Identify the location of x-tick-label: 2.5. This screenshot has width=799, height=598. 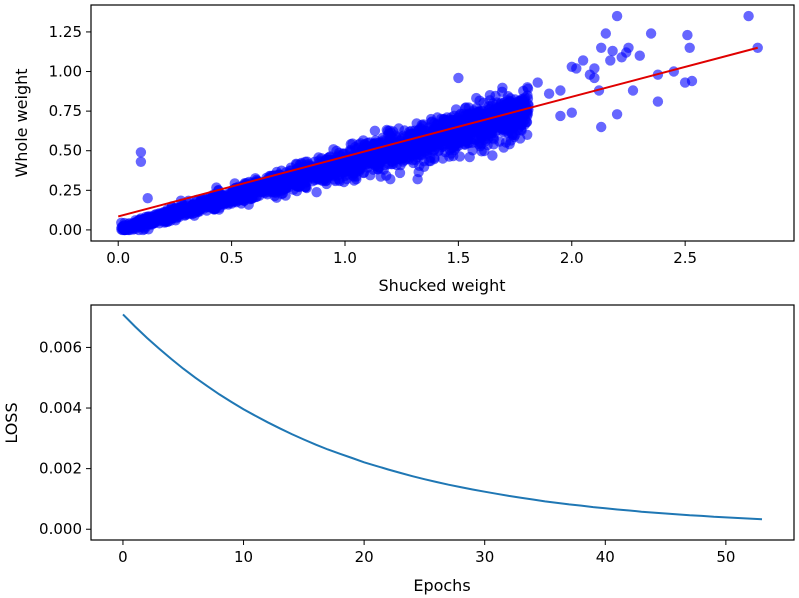
(685, 258).